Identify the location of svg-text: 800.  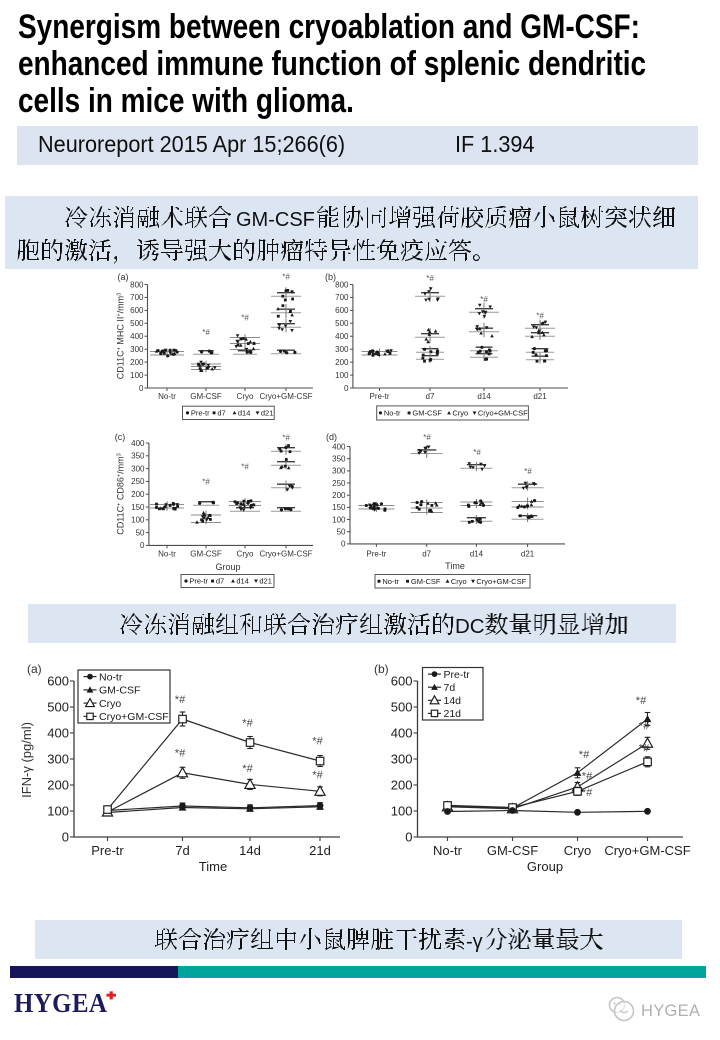
(137, 284).